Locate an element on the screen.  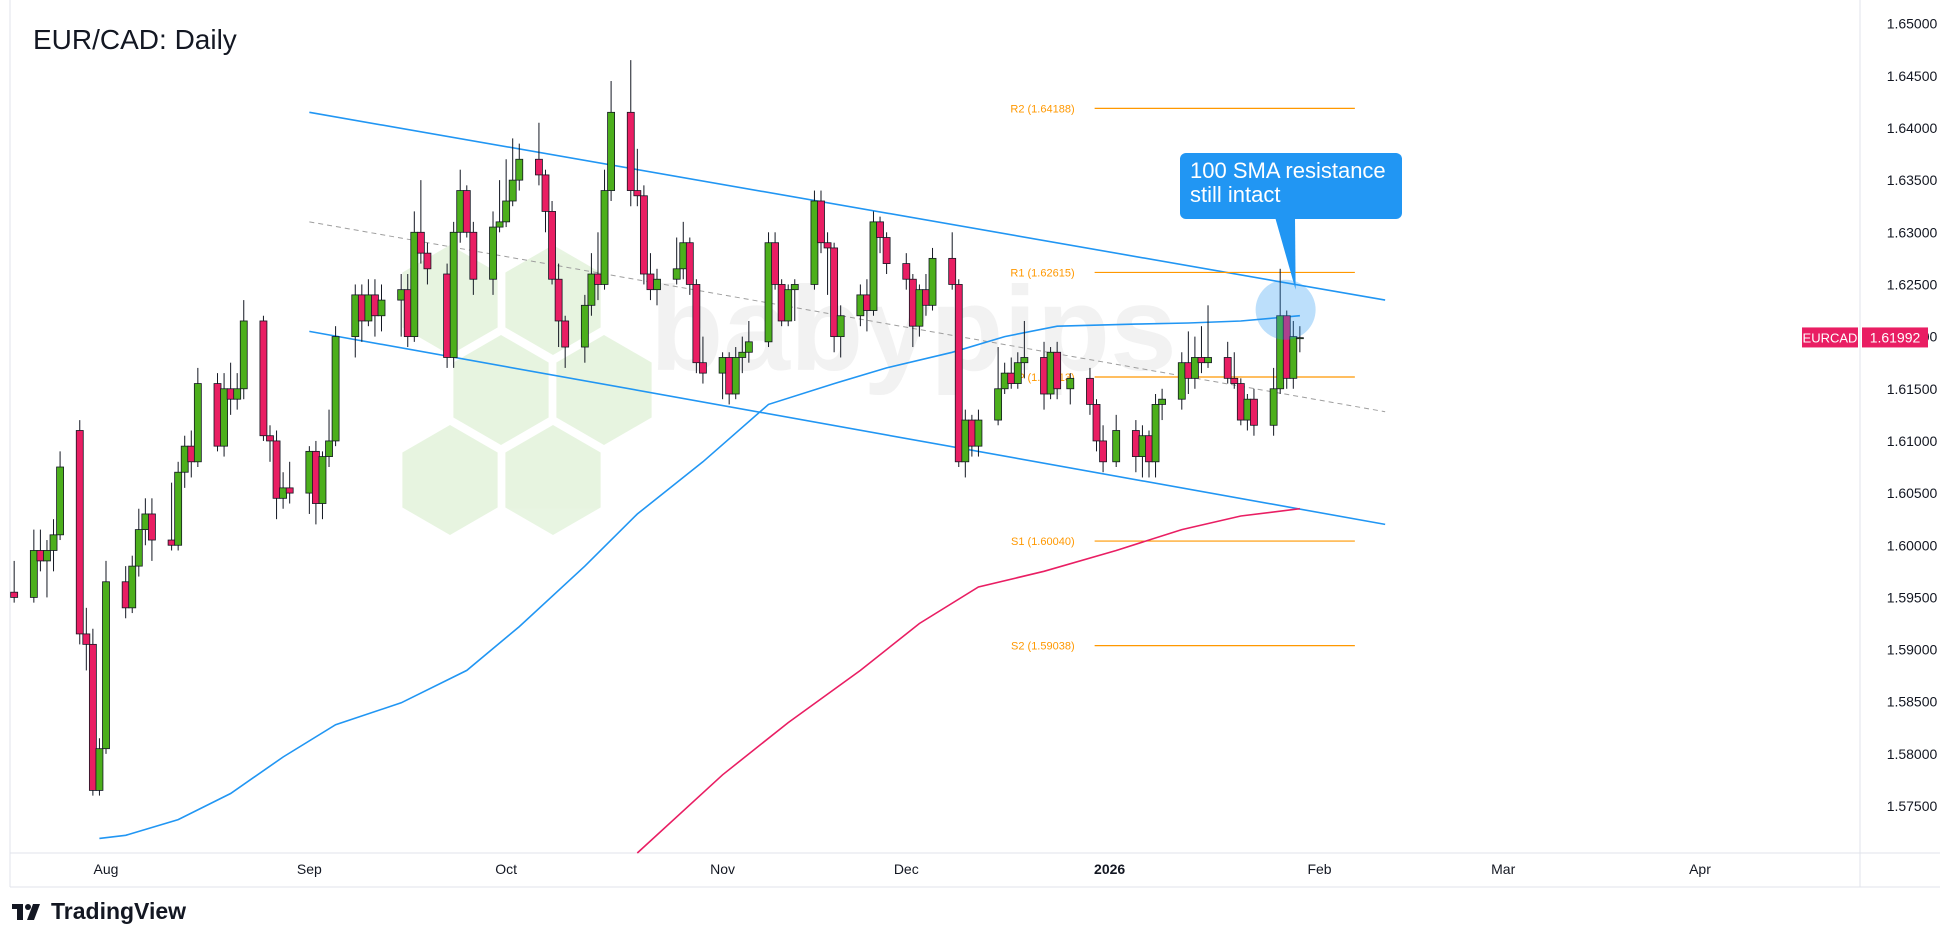
y-tick-label-0: 1.65000 is located at coordinates (1912, 24).